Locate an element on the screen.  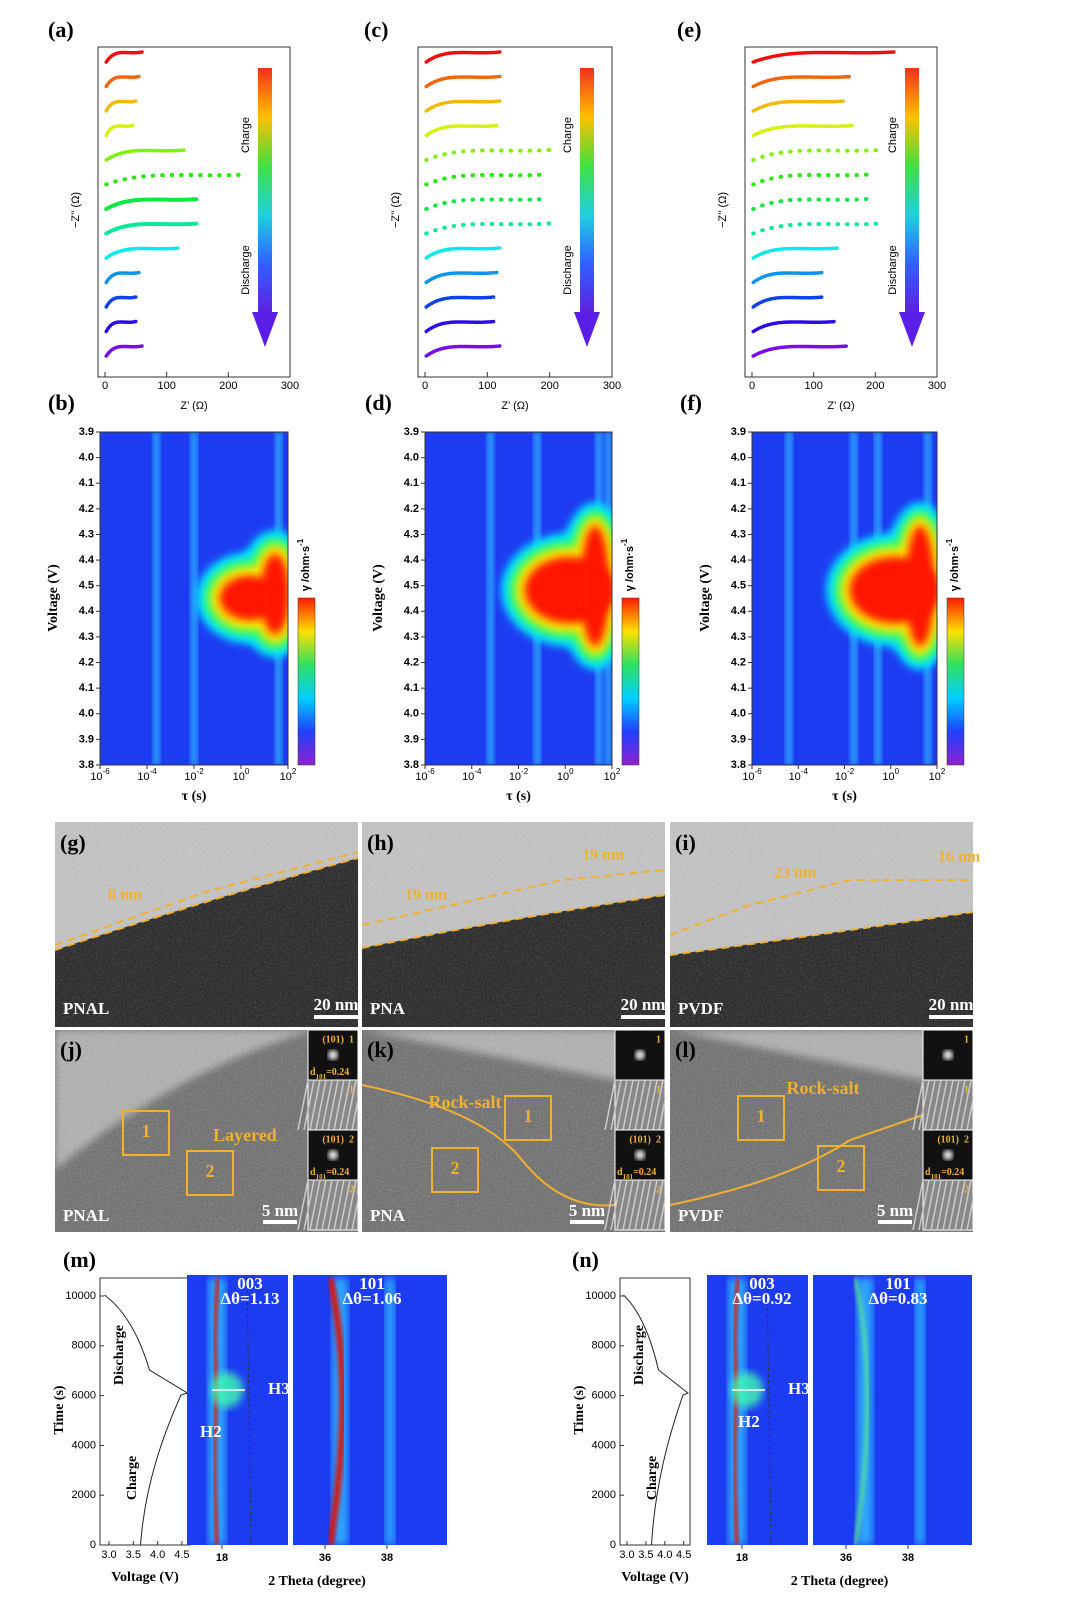
exponent: 2 is located at coordinates (294, 771).